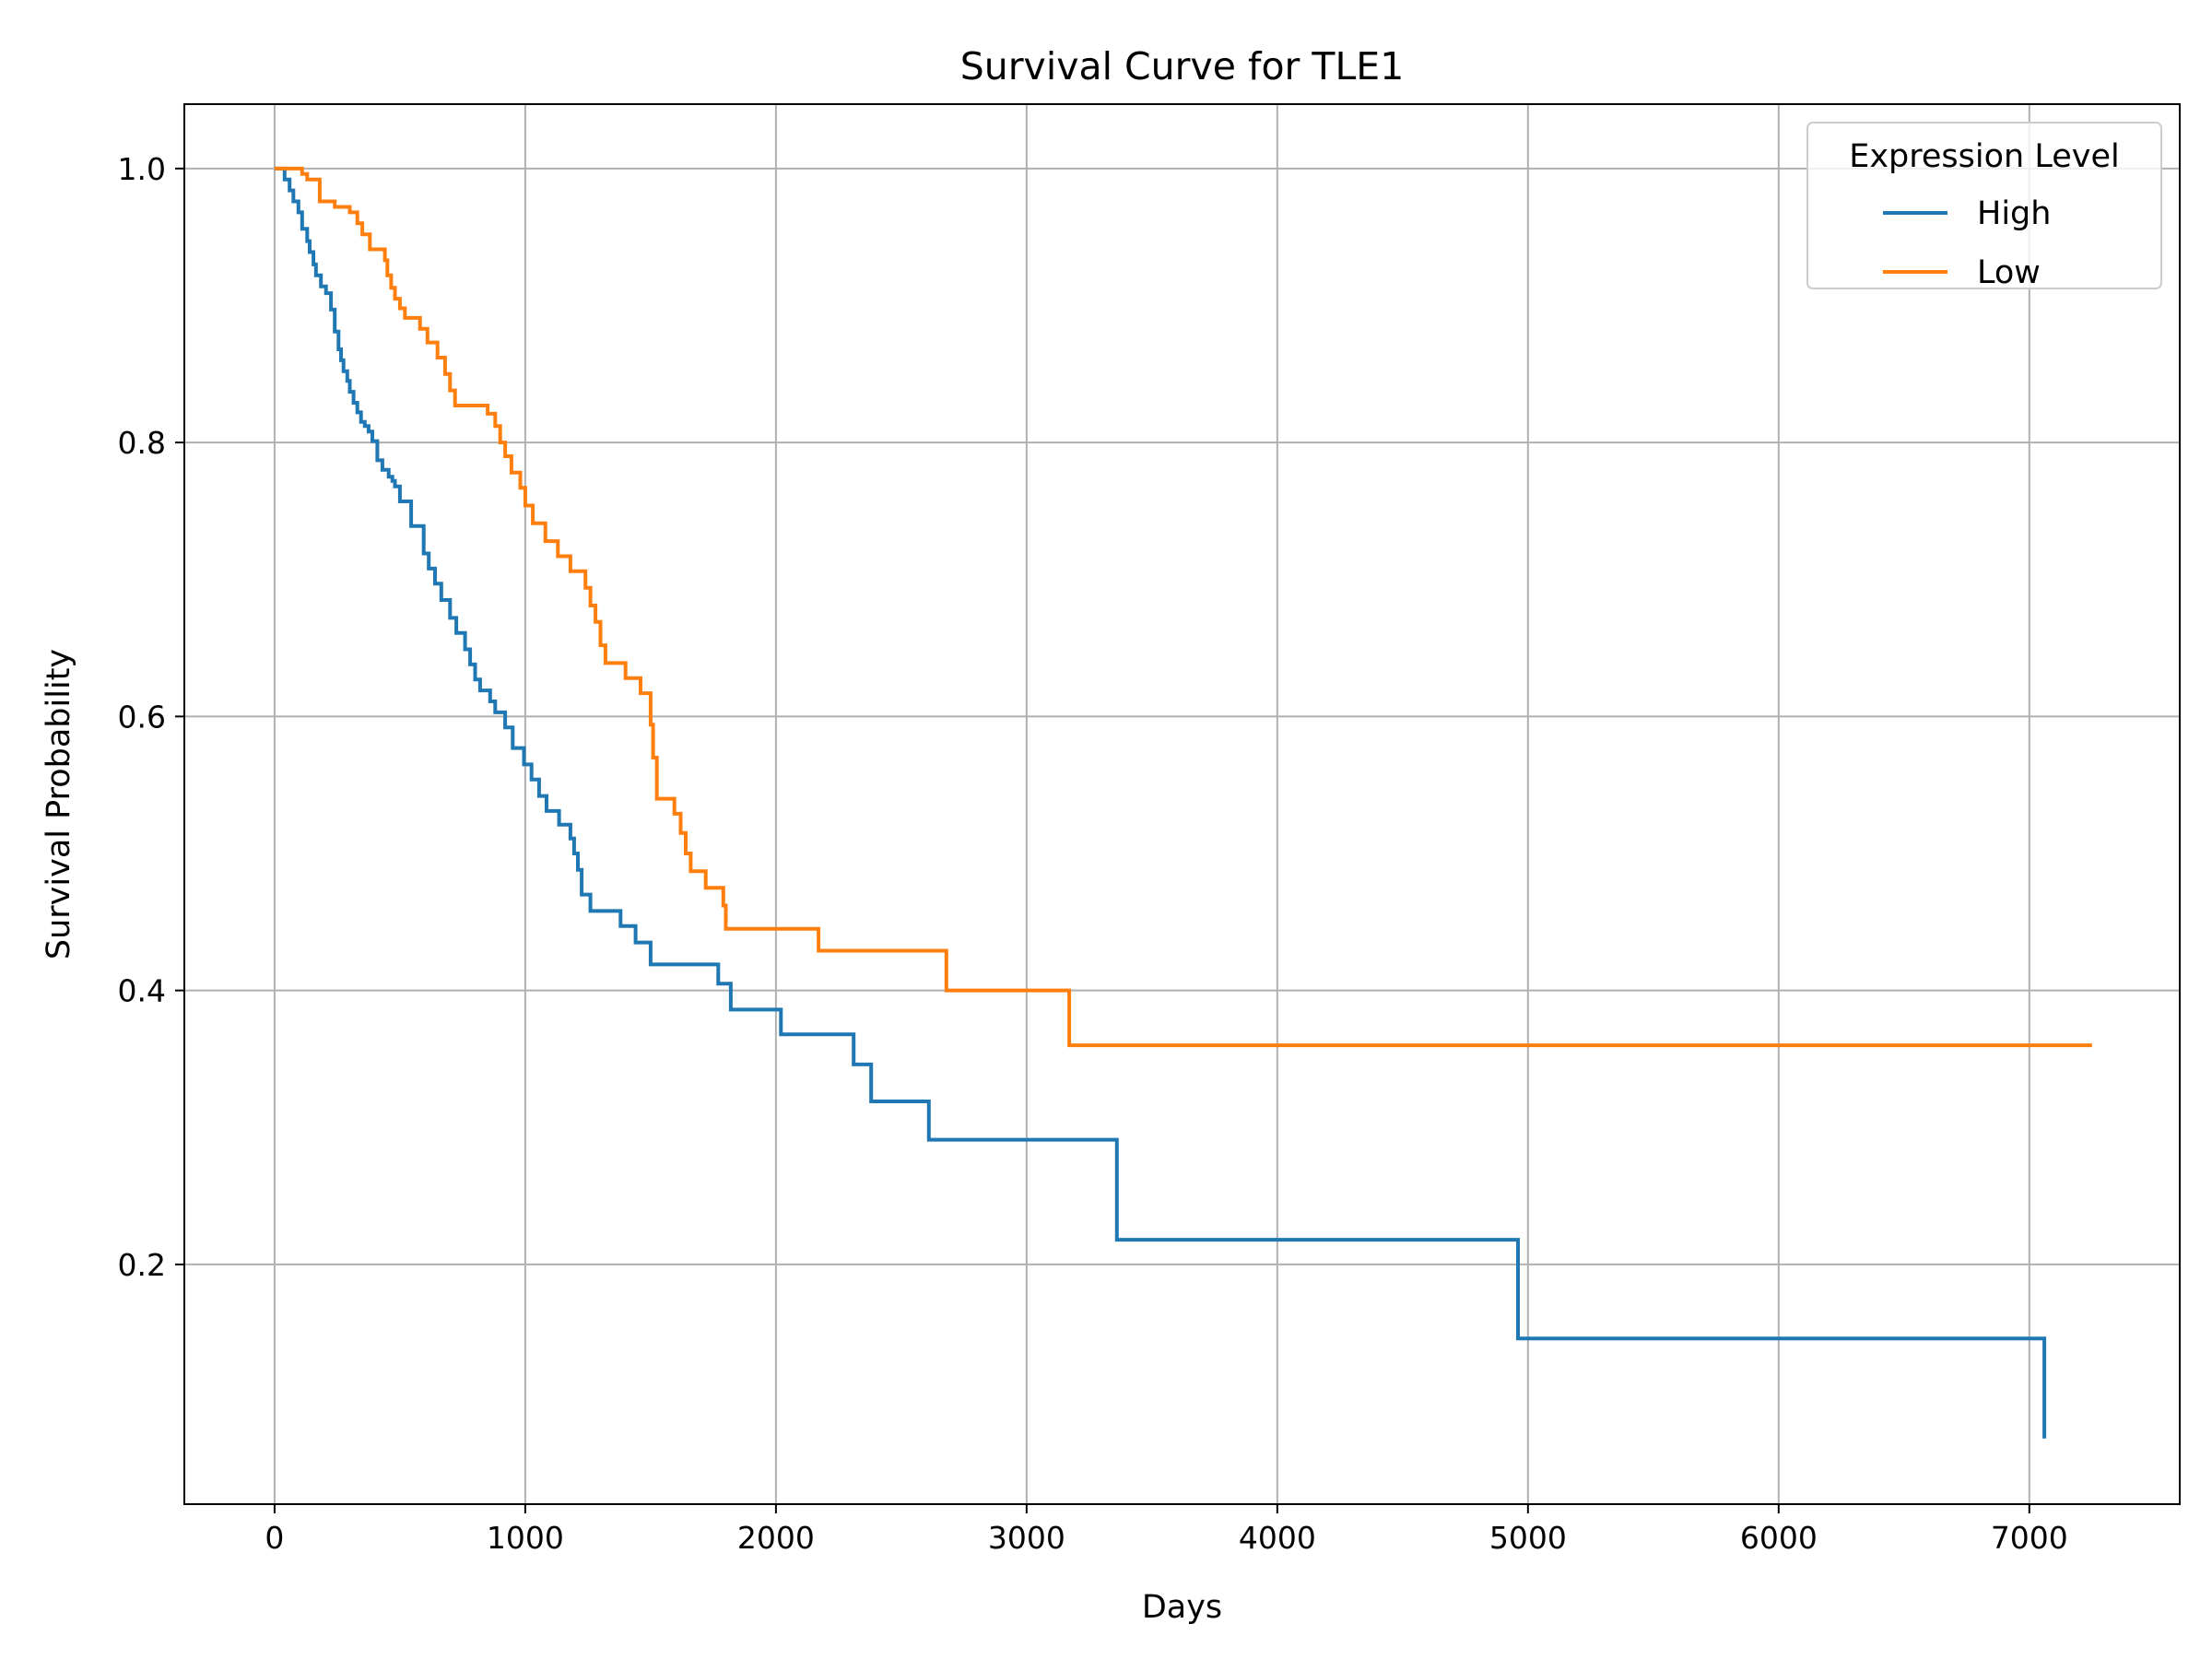  Describe the element at coordinates (142, 169) in the screenshot. I see `y-tick-label: 1.0` at that location.